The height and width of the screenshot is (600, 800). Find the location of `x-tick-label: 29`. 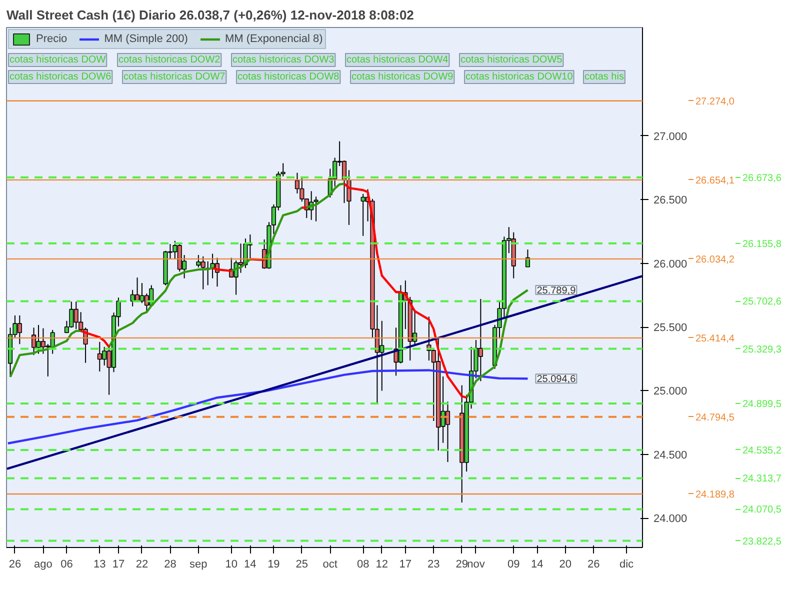

x-tick-label: 29 is located at coordinates (462, 564).